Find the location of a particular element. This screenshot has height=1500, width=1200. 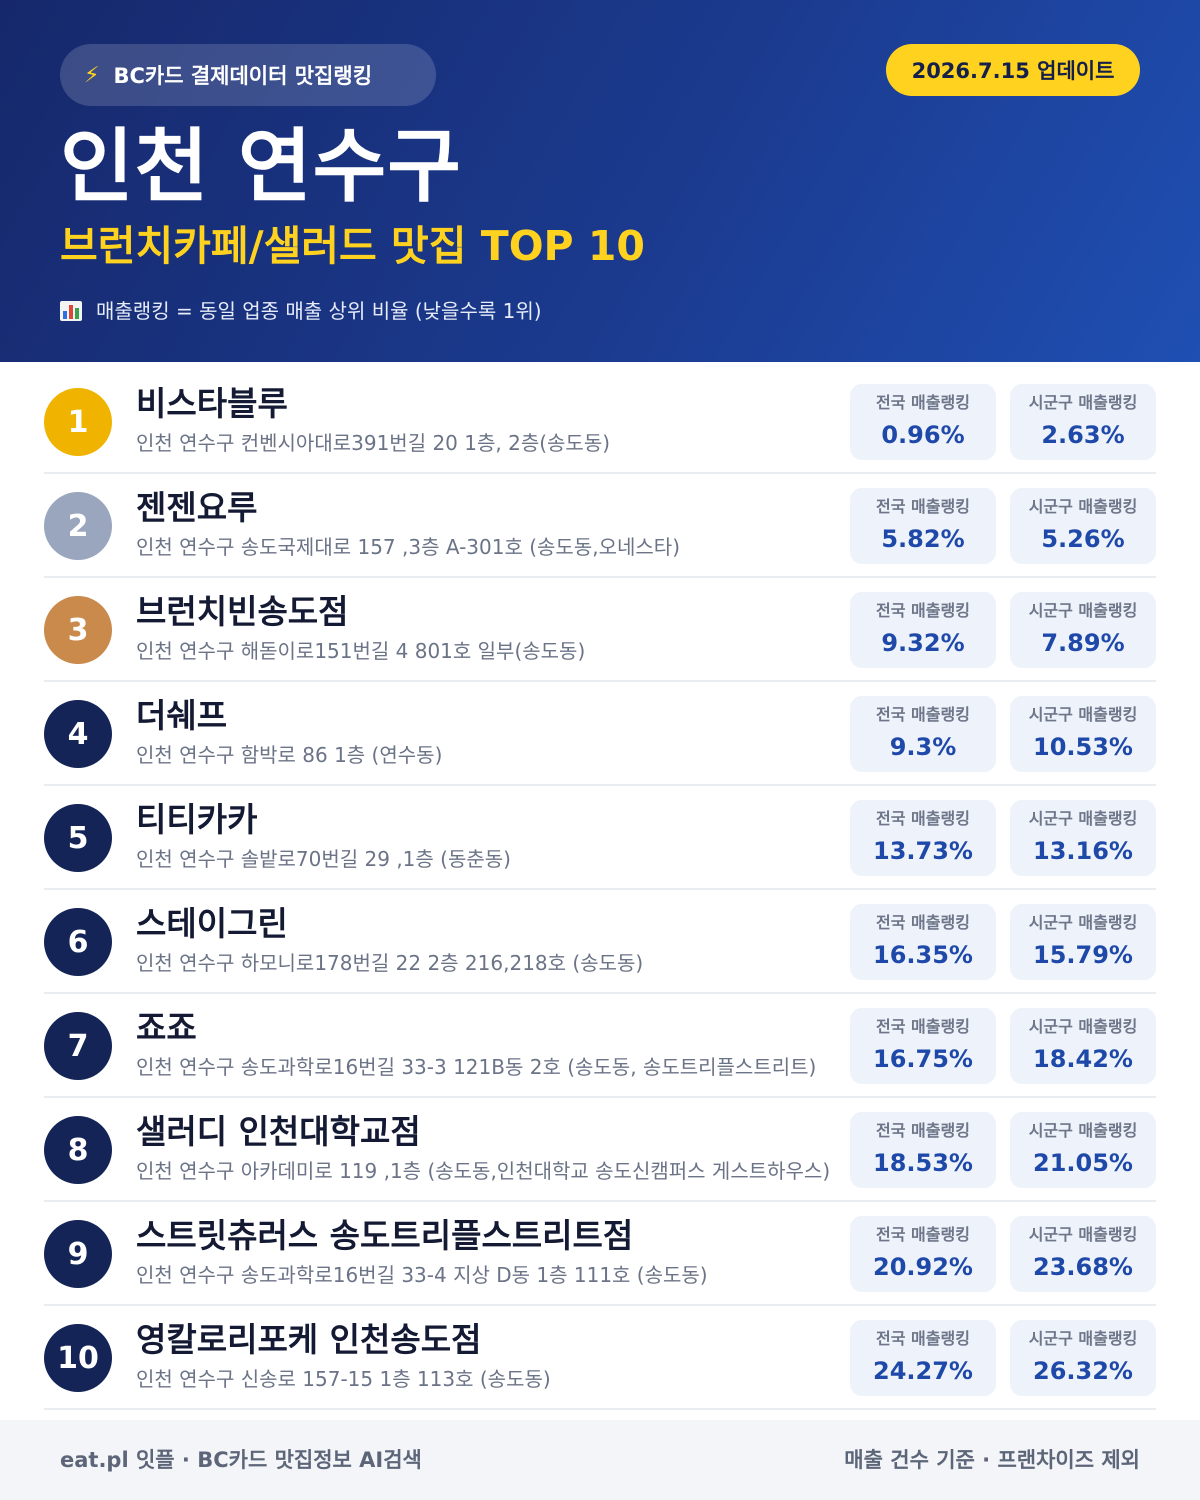

national-ranking-card: 전국 매출랭킹 5.82% is located at coordinates (923, 526).